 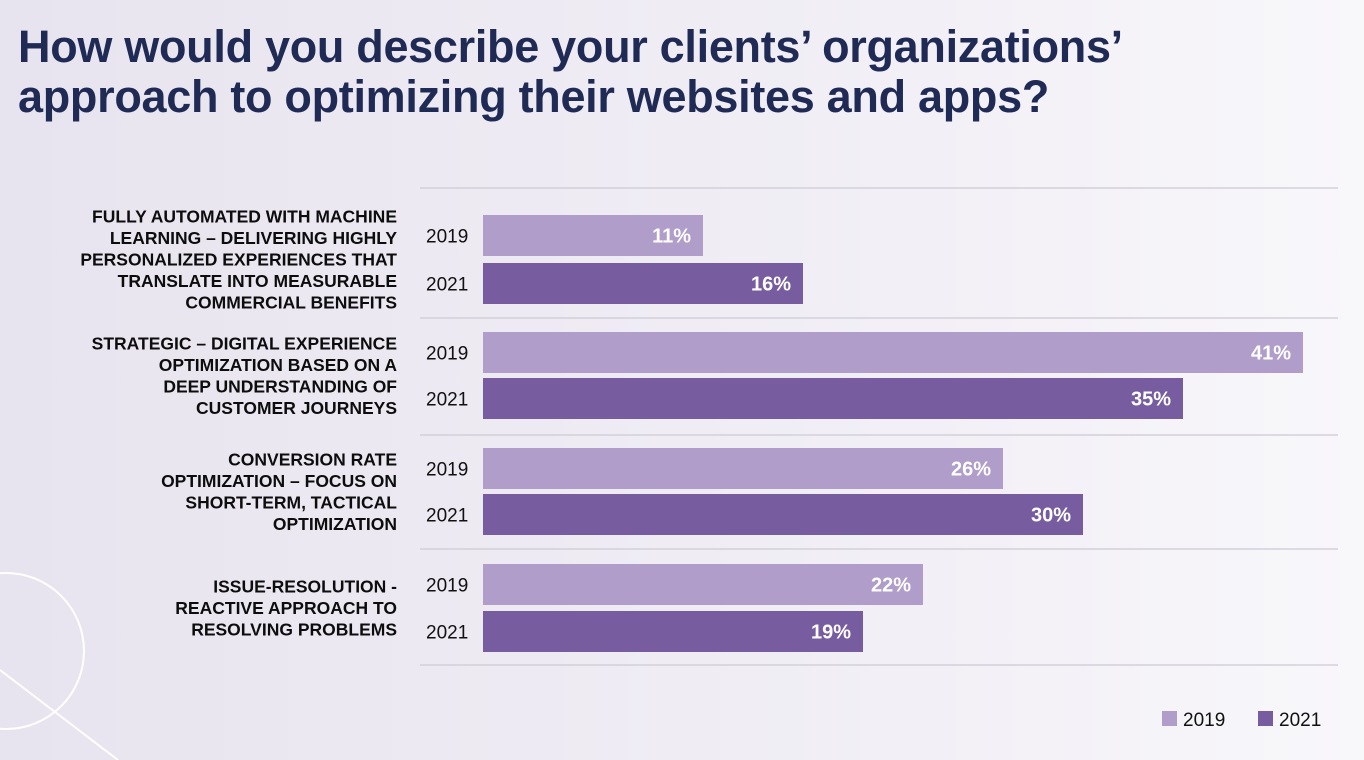 What do you see at coordinates (1265, 718) in the screenshot?
I see `legend-swatch-2021` at bounding box center [1265, 718].